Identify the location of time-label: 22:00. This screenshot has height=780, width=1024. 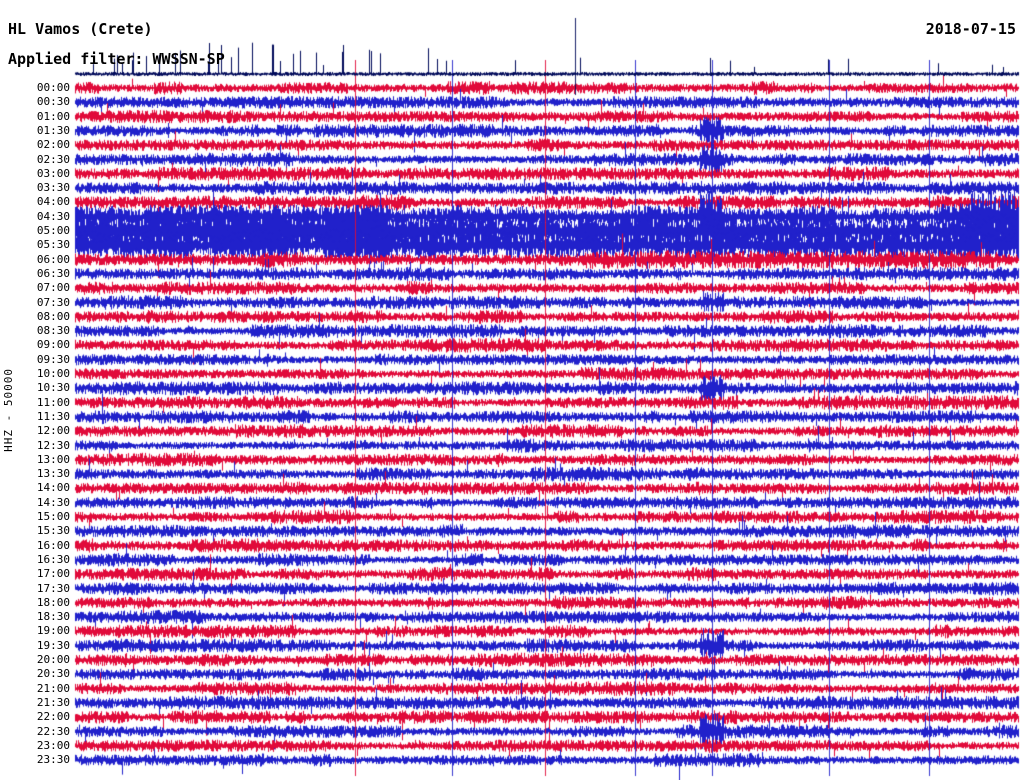
(53, 717).